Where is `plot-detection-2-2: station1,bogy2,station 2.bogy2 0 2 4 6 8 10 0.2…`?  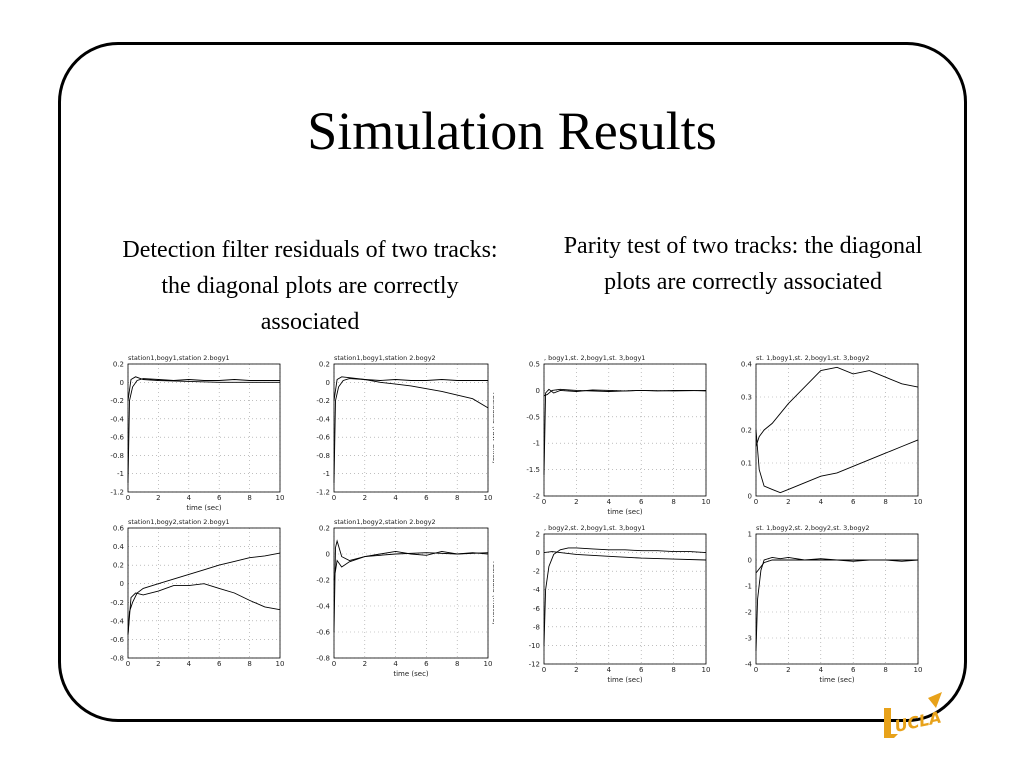
plot-detection-2-2: station1,bogy2,station 2.bogy2 0 2 4 6 8 10 0.2… is located at coordinates (400, 597).